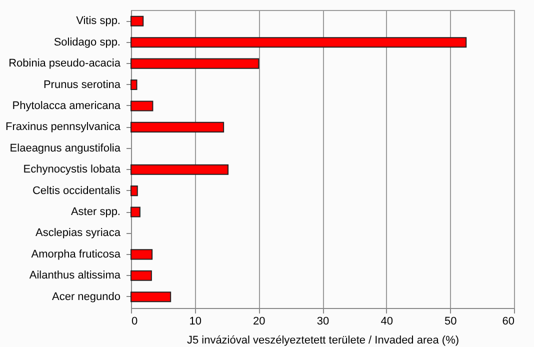 The height and width of the screenshot is (347, 534). What do you see at coordinates (135, 322) in the screenshot?
I see `x-tick-label: 0` at bounding box center [135, 322].